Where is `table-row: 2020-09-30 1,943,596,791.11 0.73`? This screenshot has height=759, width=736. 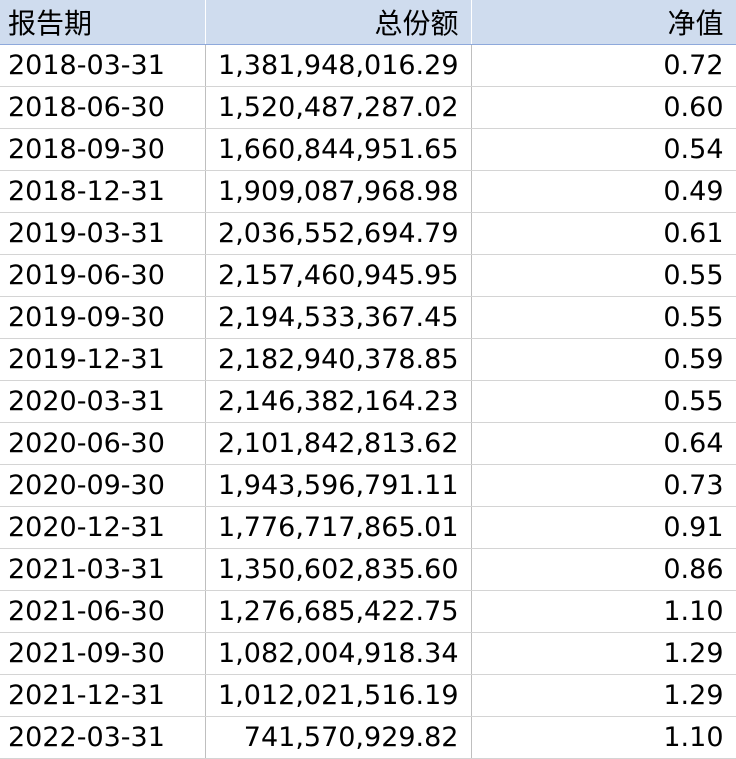
table-row: 2020-09-30 1,943,596,791.11 0.73 is located at coordinates (368, 485).